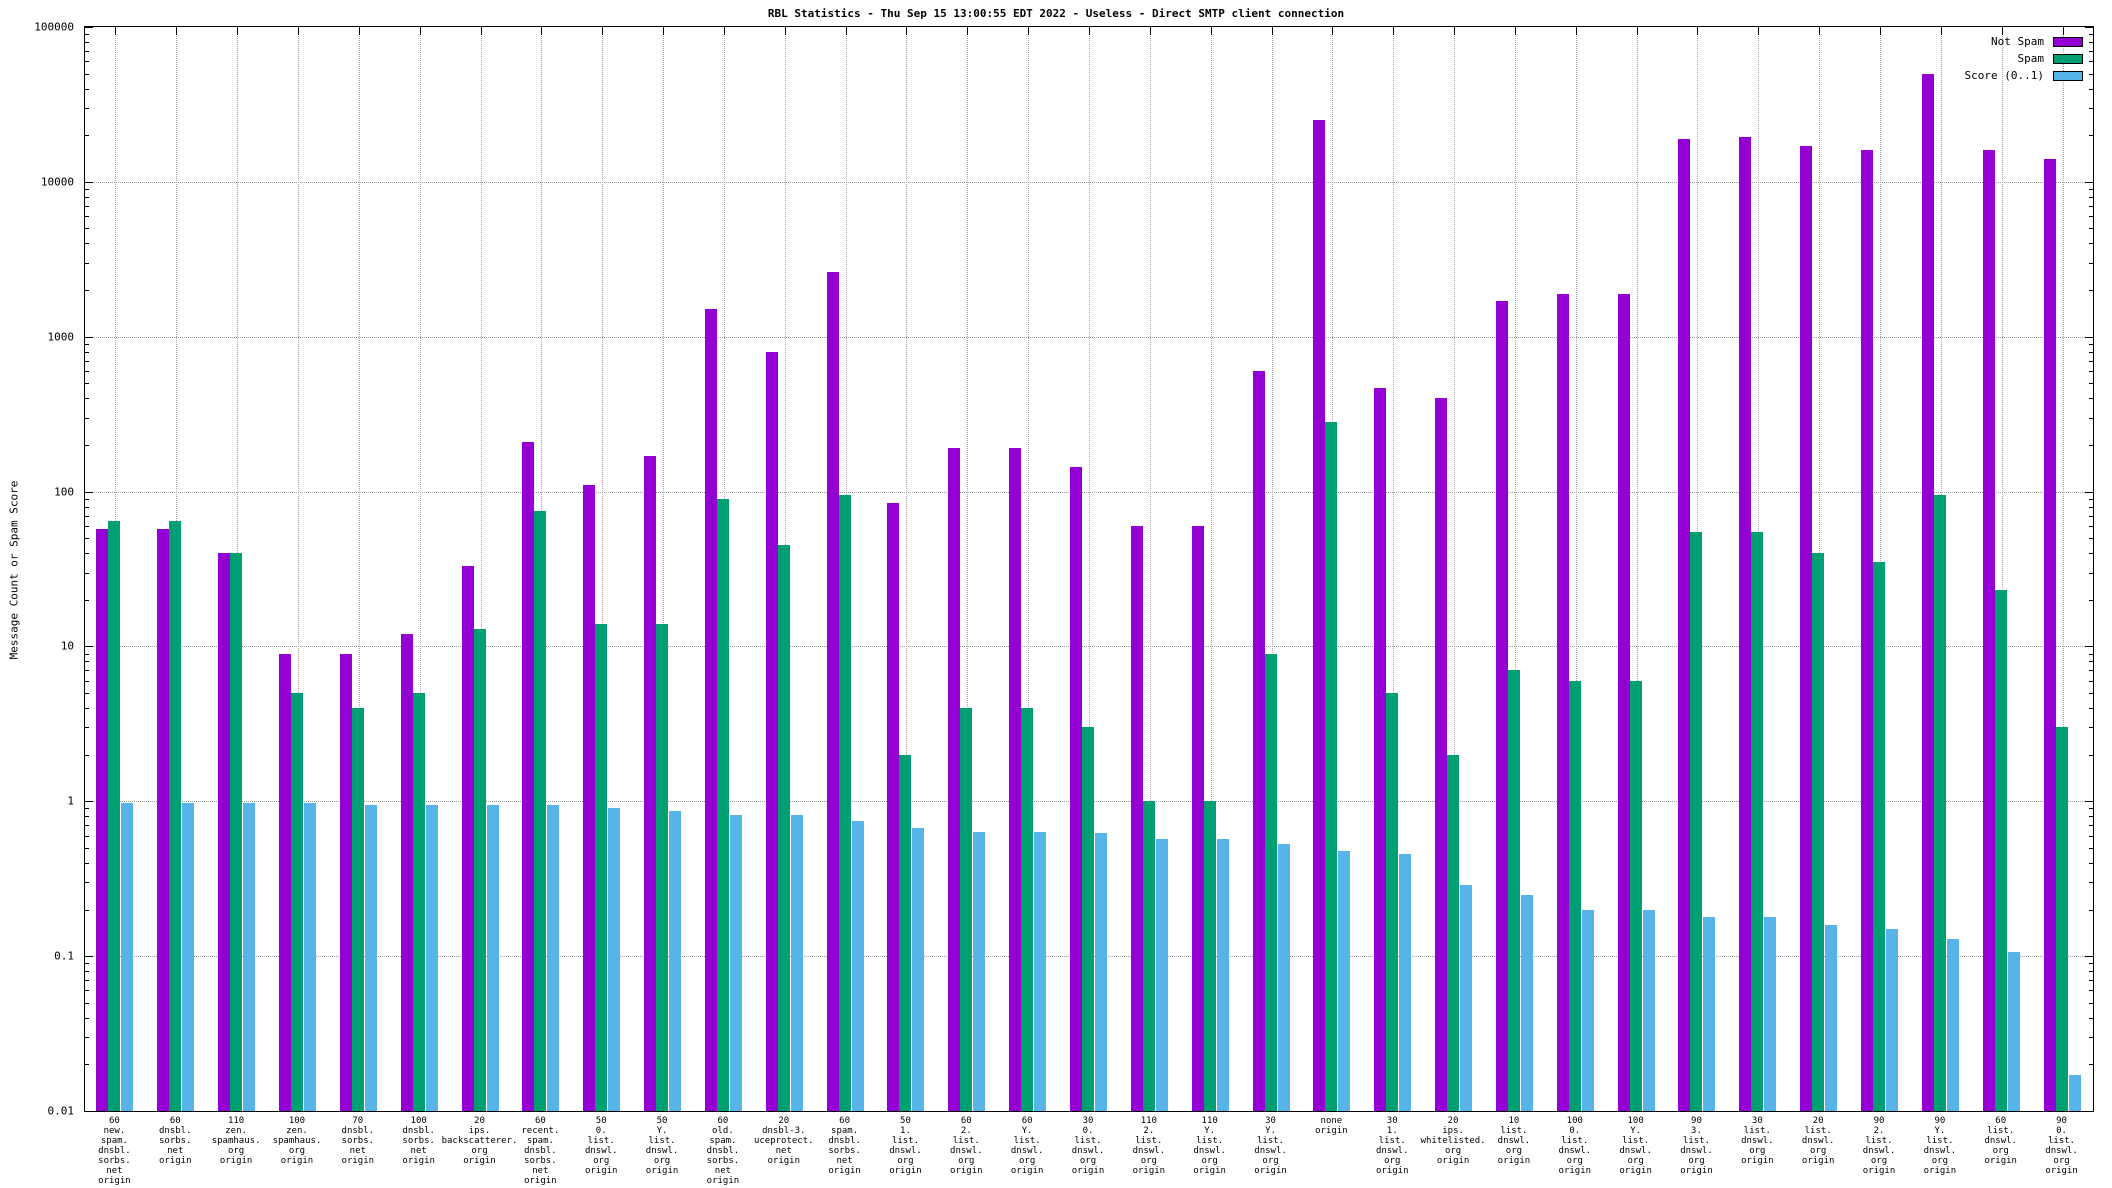  What do you see at coordinates (64, 956) in the screenshot?
I see `y-tick-label: 0.1` at bounding box center [64, 956].